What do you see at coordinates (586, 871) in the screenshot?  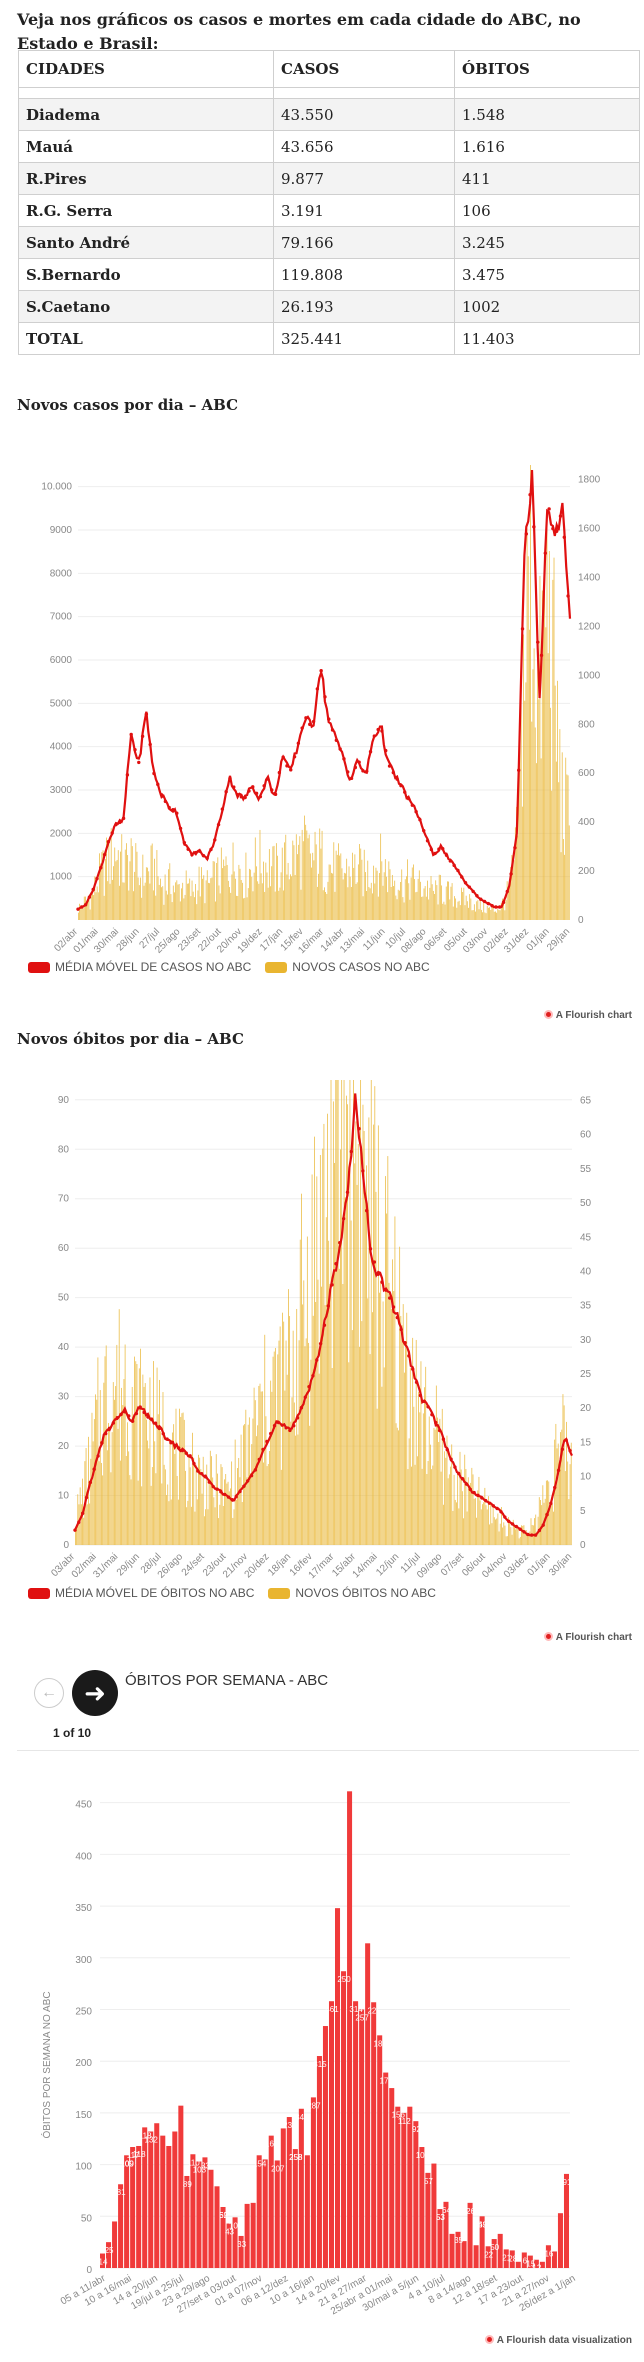 I see `y2-tick-label: 200` at bounding box center [586, 871].